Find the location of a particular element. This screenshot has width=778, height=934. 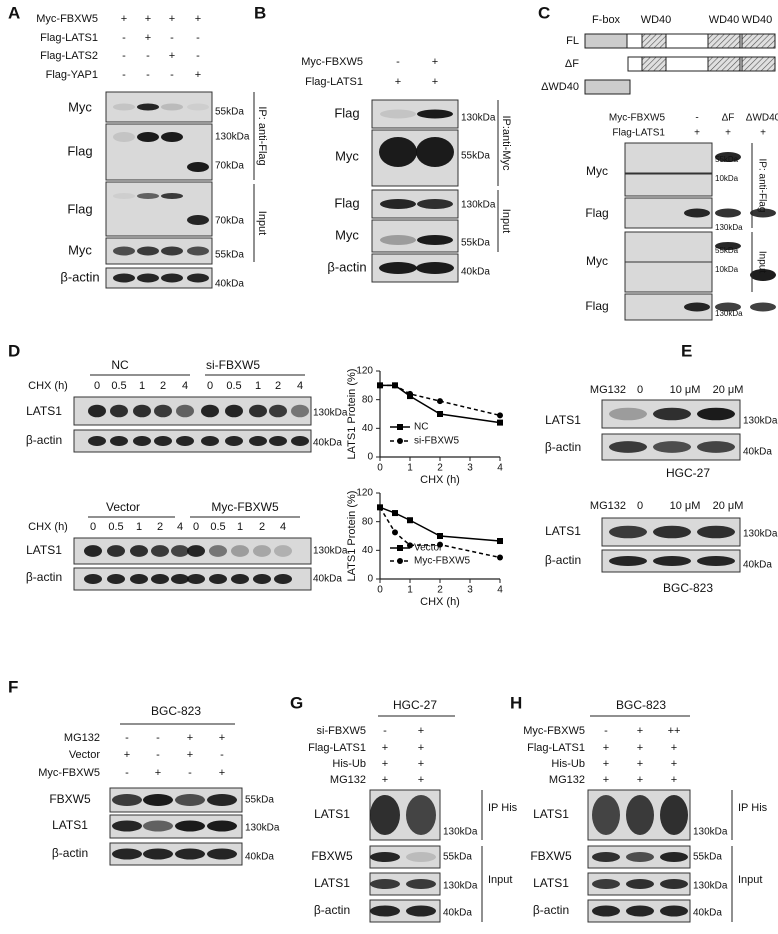

construct-label: FL is located at coordinates (572, 41).